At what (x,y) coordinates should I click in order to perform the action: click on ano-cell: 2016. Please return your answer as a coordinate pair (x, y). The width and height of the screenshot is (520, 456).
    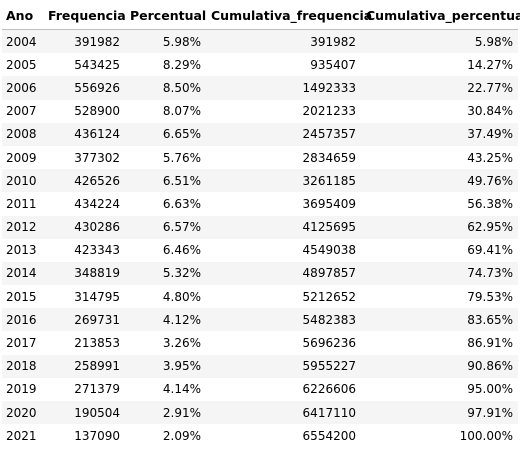
    Looking at the image, I should click on (21, 319).